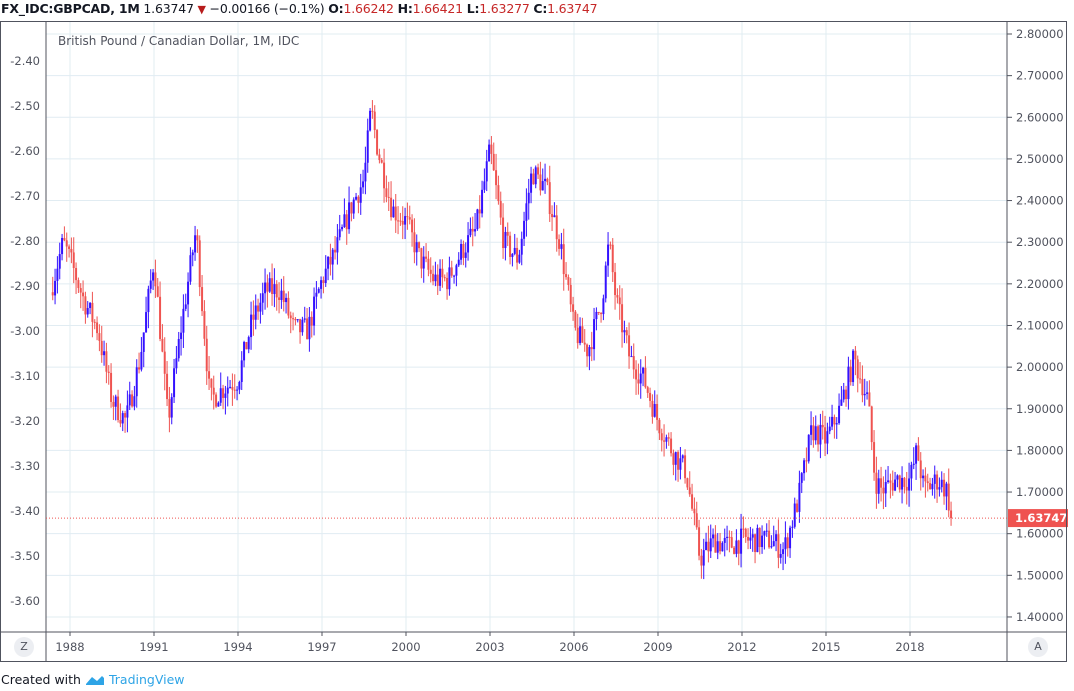  I want to click on x-axis-label: 2003, so click(489, 647).